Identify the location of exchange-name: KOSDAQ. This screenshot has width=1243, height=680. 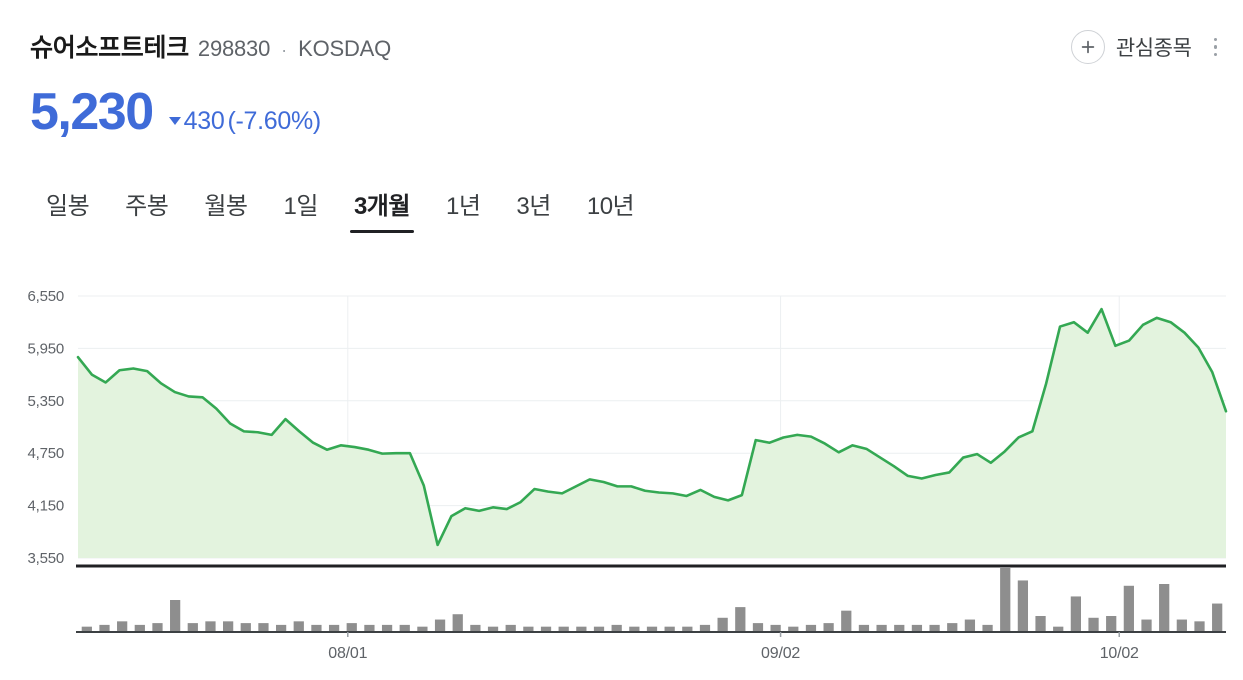
(345, 48).